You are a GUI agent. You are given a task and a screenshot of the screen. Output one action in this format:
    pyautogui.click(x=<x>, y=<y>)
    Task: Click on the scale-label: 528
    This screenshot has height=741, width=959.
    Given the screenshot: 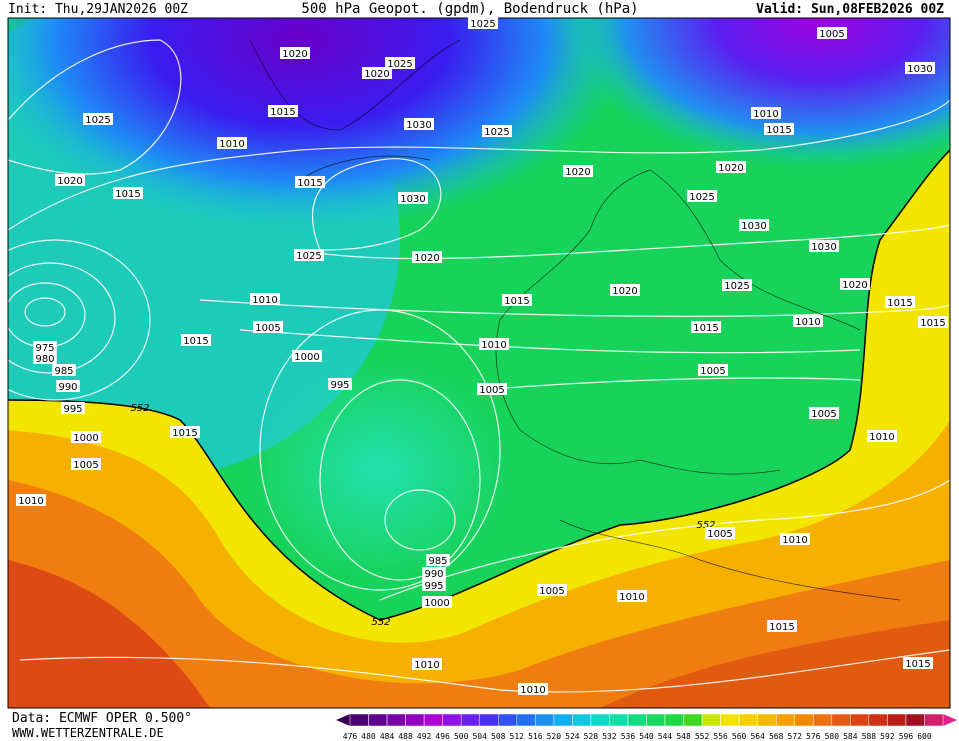 What is the action you would take?
    pyautogui.click(x=591, y=736)
    